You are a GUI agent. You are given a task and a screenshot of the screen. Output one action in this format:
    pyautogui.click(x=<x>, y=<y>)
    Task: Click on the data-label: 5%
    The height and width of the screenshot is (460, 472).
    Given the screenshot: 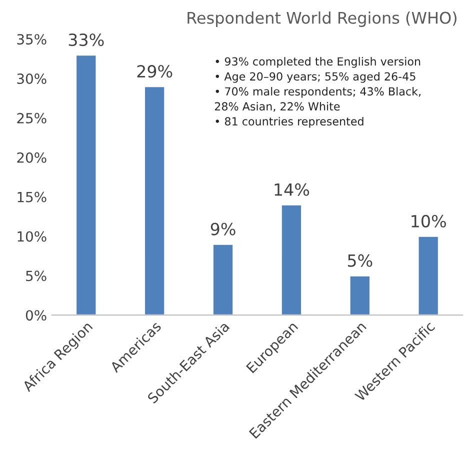 What is the action you would take?
    pyautogui.click(x=360, y=260)
    